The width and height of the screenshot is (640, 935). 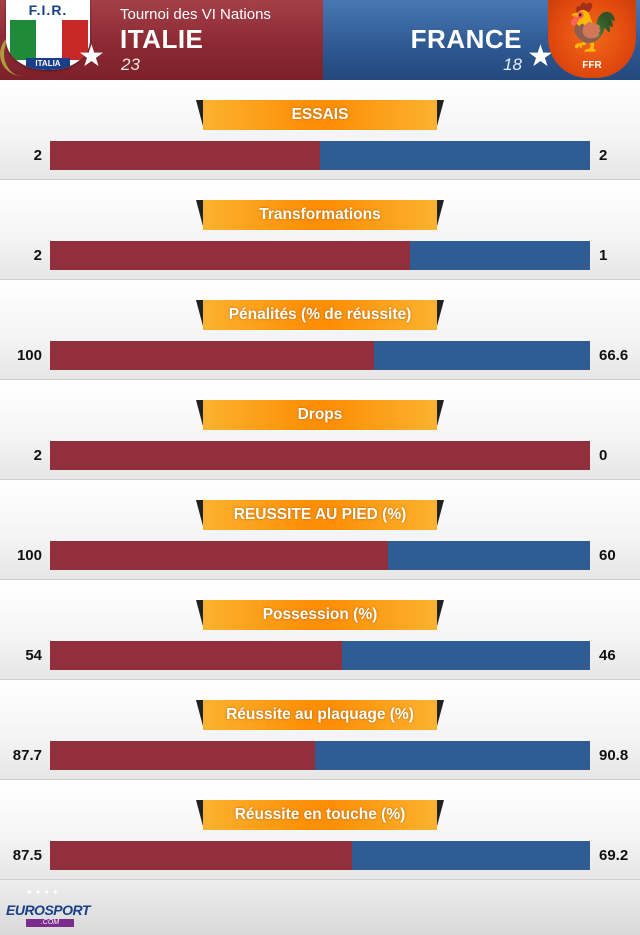 I want to click on away-stat-value: 69.2, so click(x=614, y=855).